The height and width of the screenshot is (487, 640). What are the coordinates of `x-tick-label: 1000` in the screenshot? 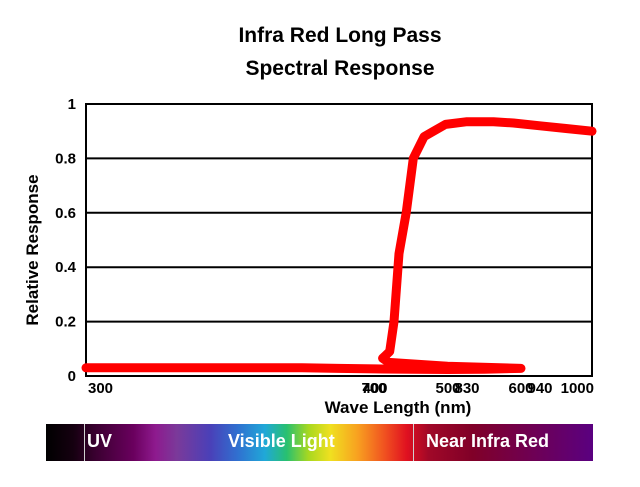 It's located at (577, 388).